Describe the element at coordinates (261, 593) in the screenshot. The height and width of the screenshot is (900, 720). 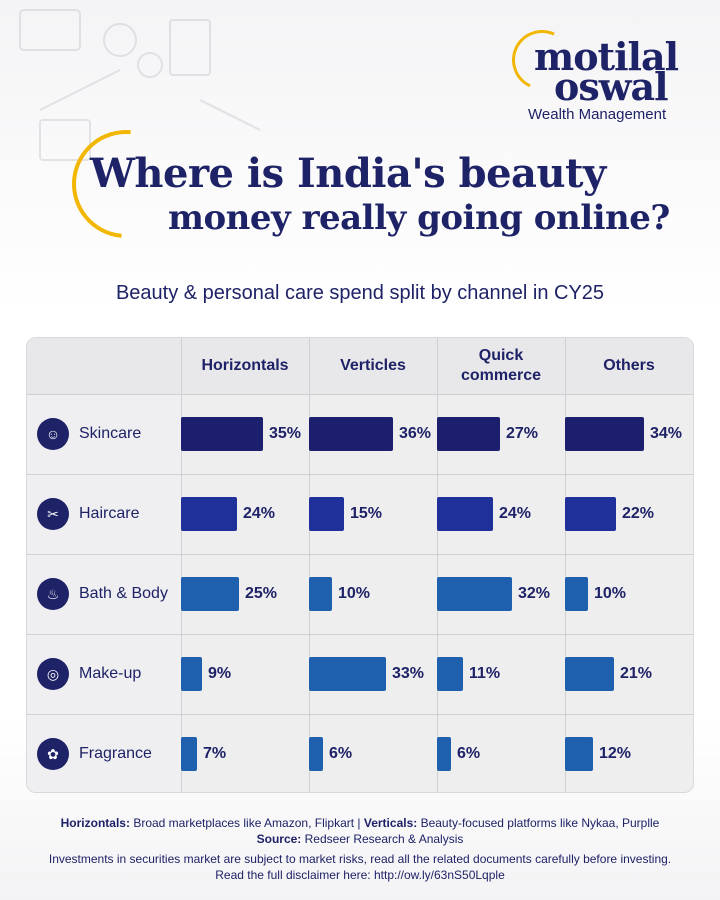
I see `value-label: 25%` at that location.